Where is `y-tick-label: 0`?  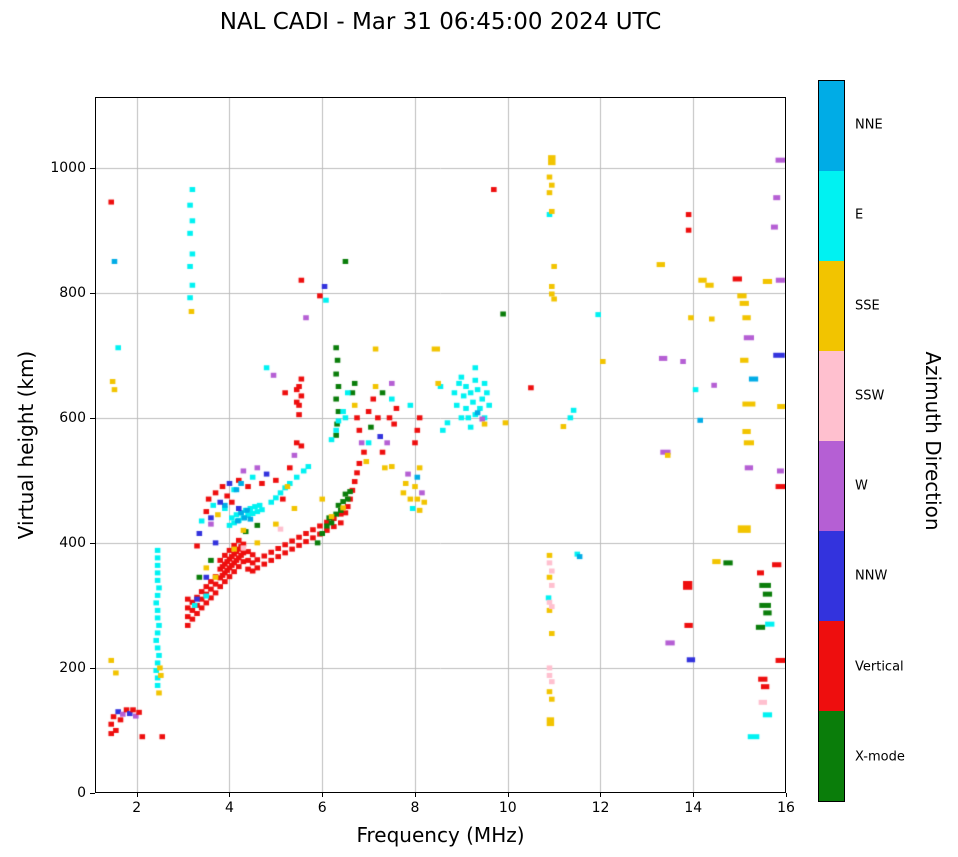 y-tick-label: 0 is located at coordinates (81, 793).